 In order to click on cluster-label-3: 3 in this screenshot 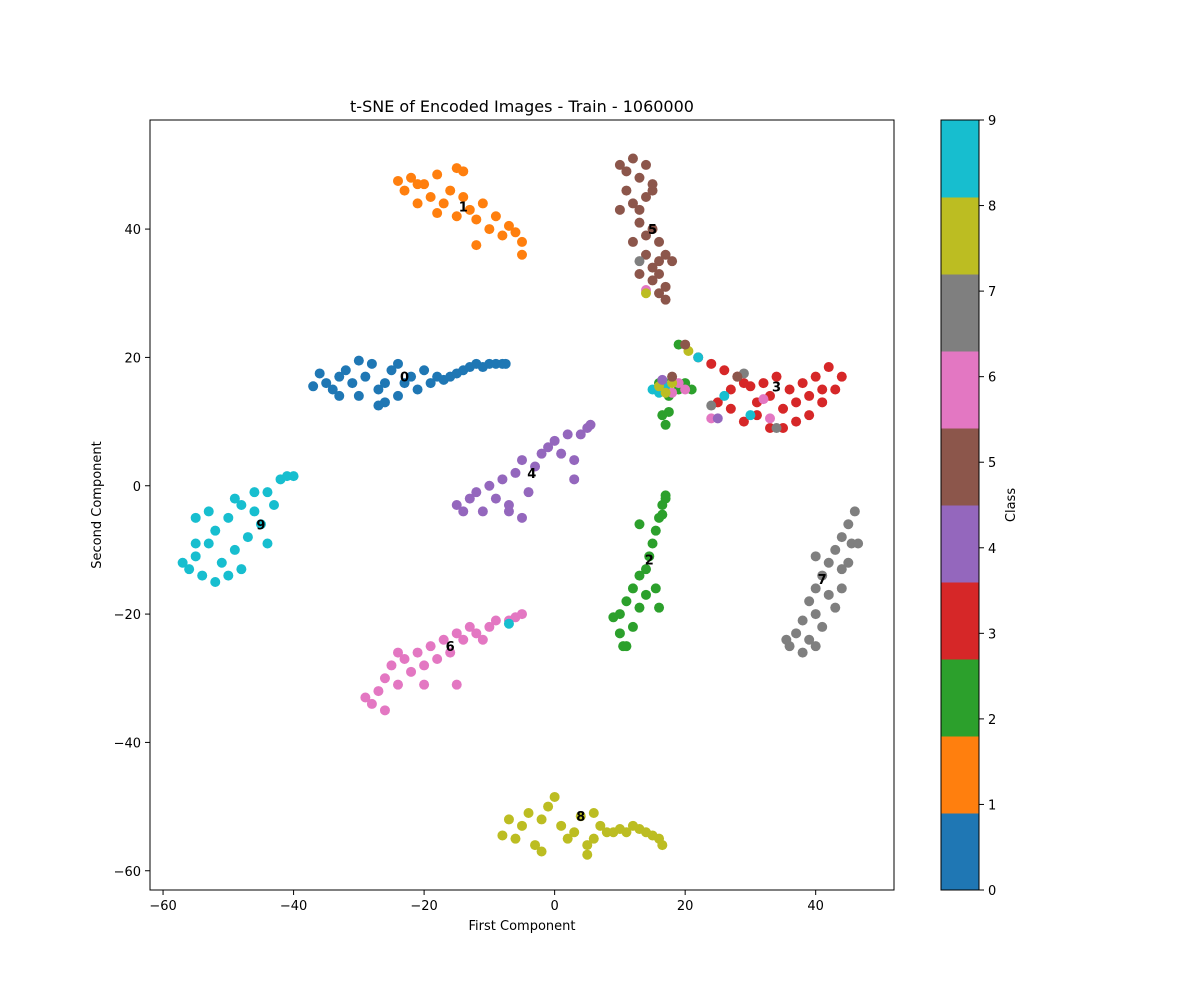, I will do `click(776, 387)`.